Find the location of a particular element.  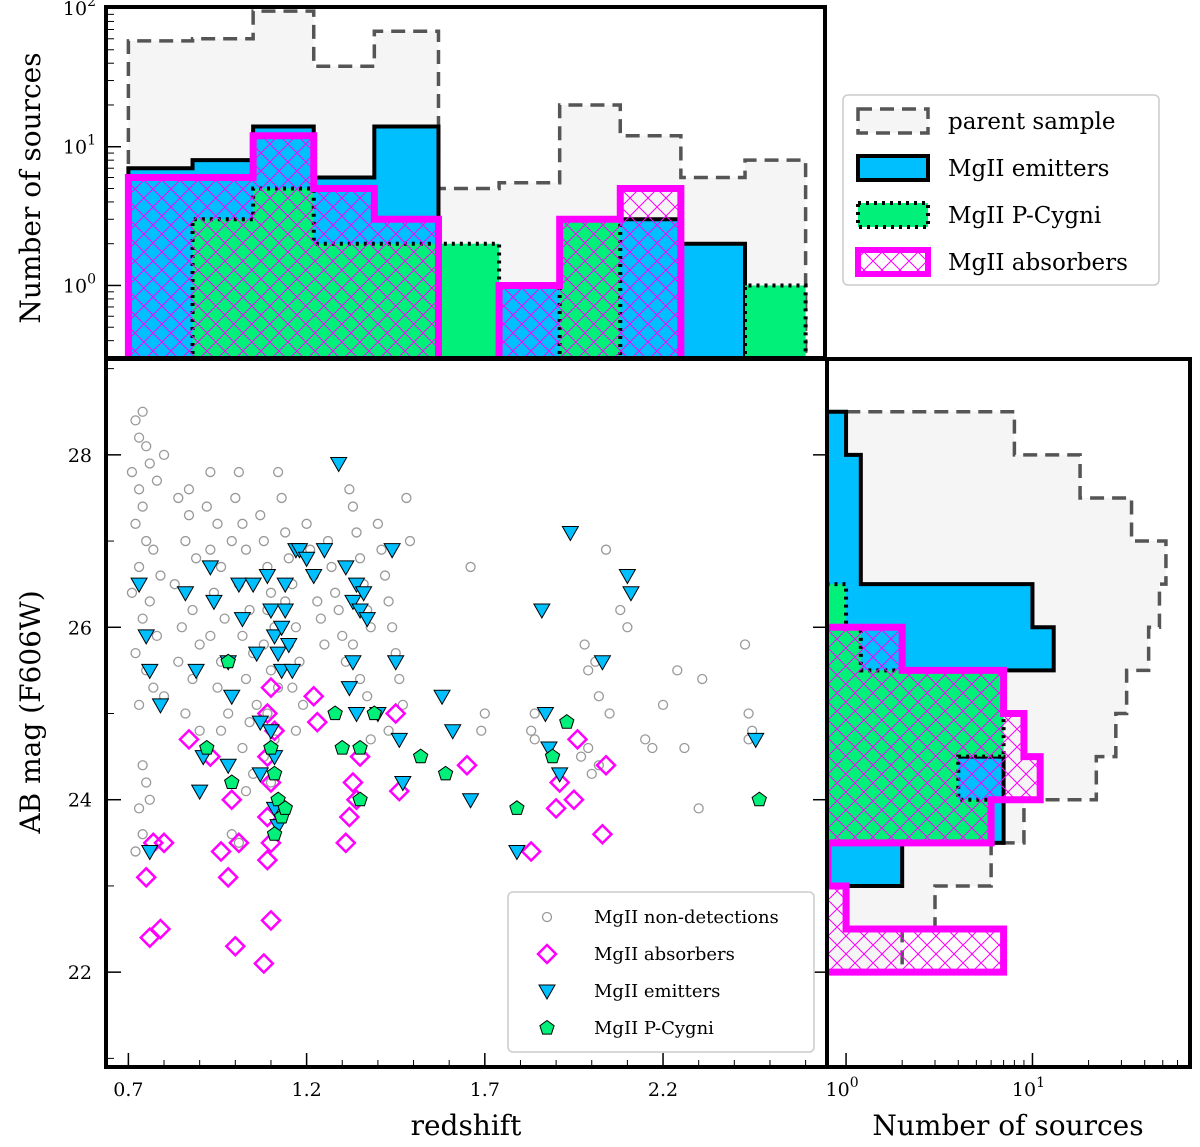

scatter-legend-marker-pcygni is located at coordinates (547, 1027).